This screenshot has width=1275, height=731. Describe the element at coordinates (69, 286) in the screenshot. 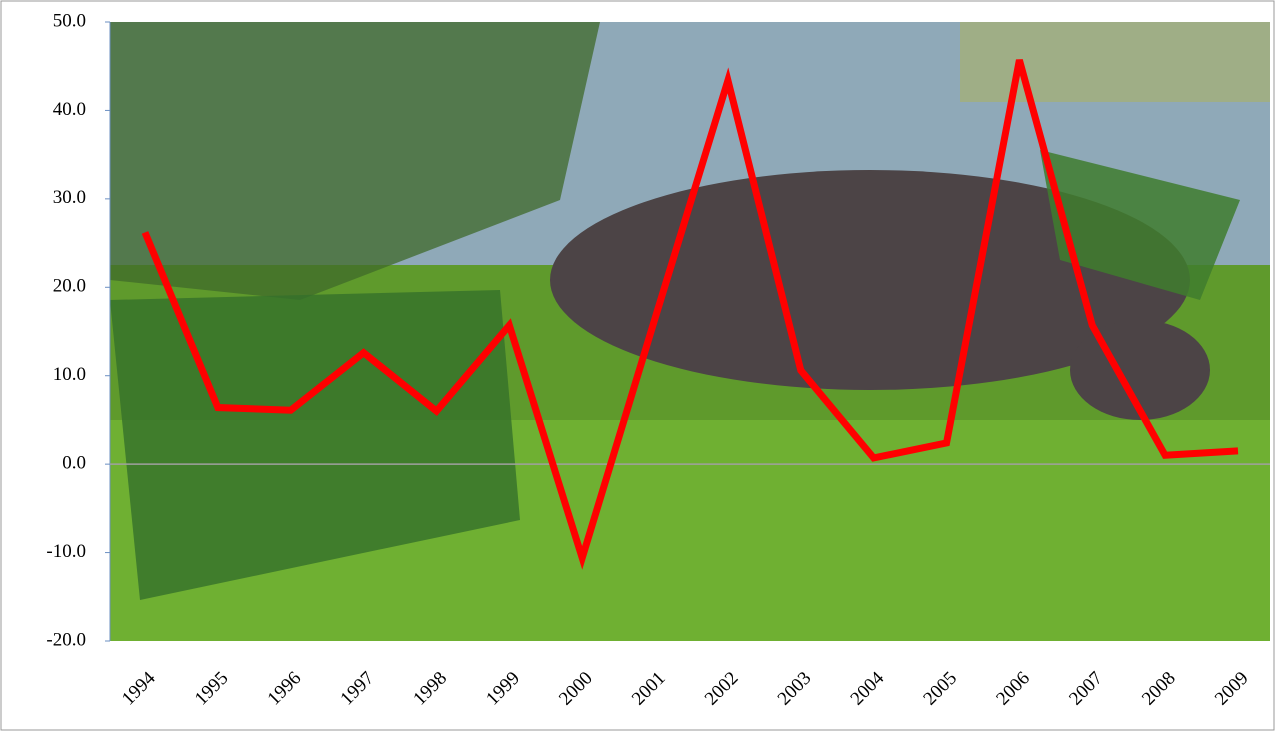

I see `y-tick-label: 20.0` at that location.